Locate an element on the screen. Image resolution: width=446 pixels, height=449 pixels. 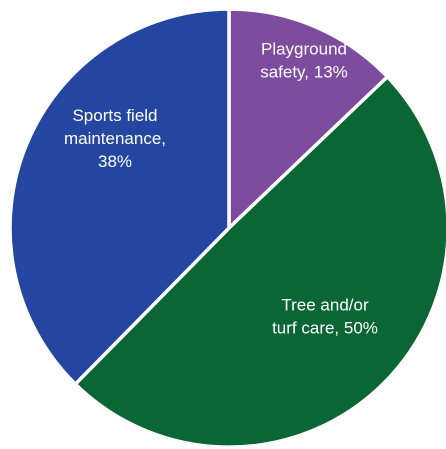
pie-slice-label-line: safety, 13% is located at coordinates (304, 72).